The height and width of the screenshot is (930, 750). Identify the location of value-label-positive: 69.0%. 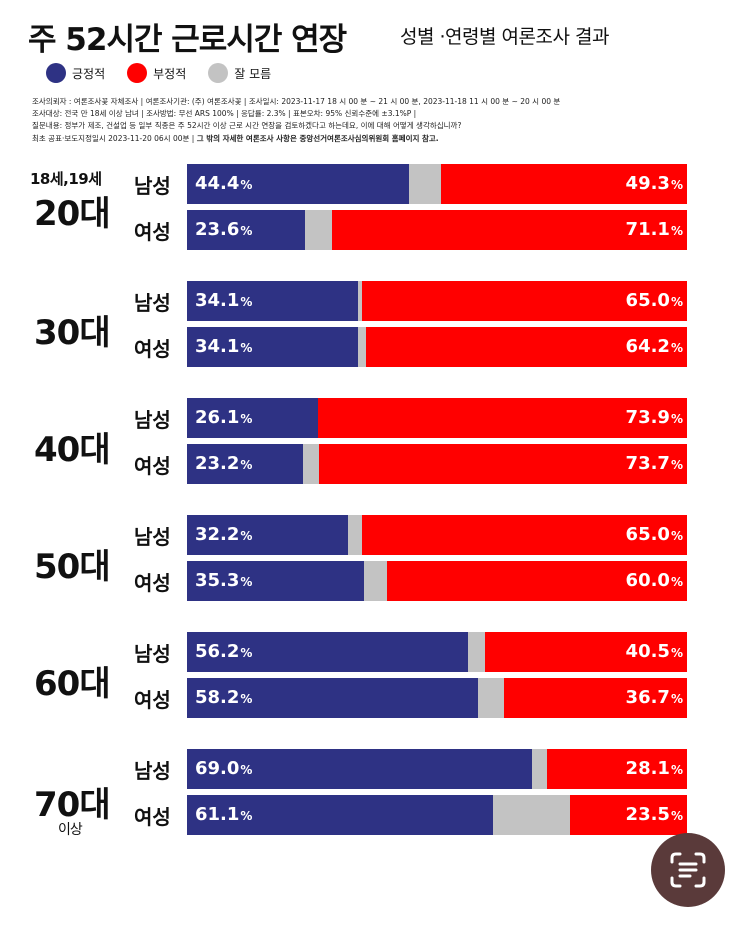
(224, 768).